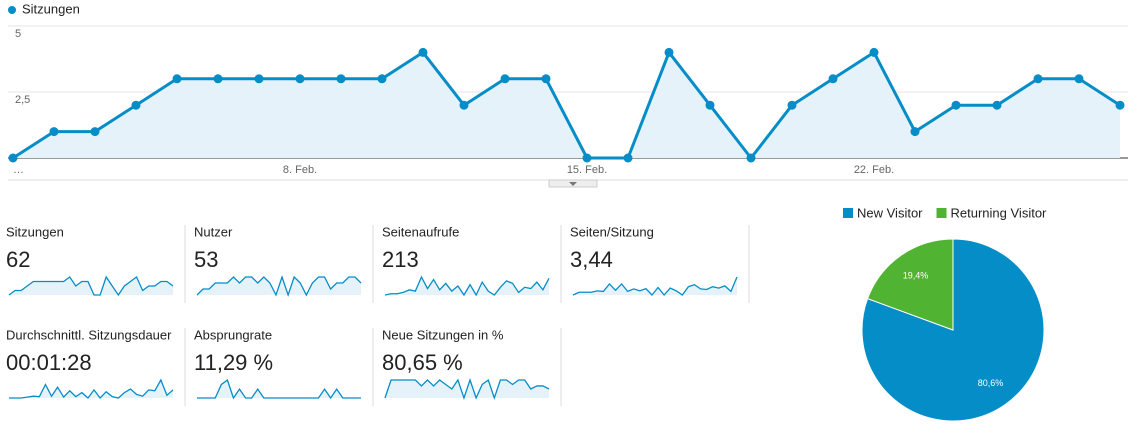  Describe the element at coordinates (233, 334) in the screenshot. I see `metric-label: Absprungrate` at that location.